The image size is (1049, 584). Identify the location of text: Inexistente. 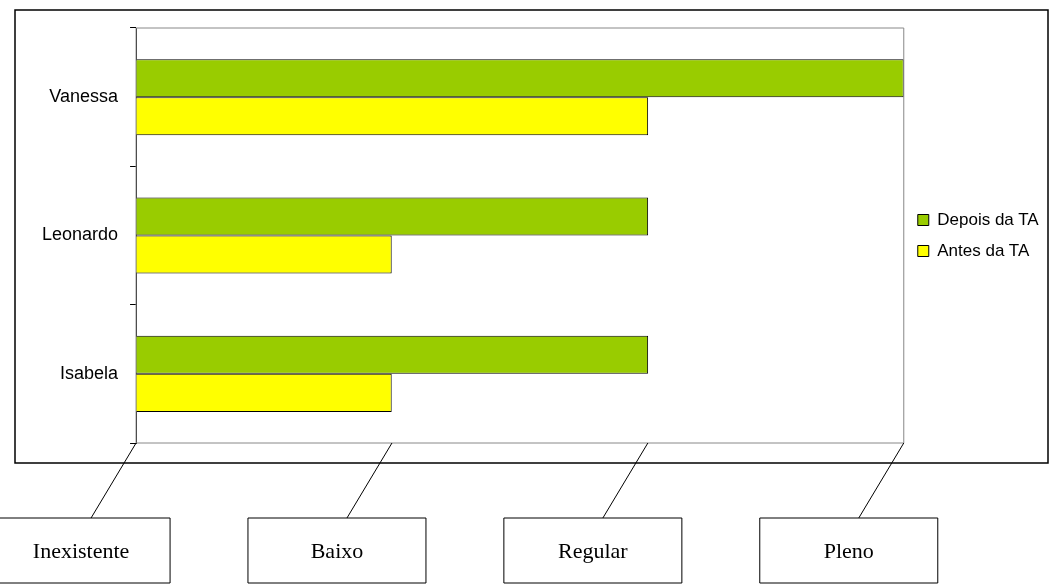
(81, 550).